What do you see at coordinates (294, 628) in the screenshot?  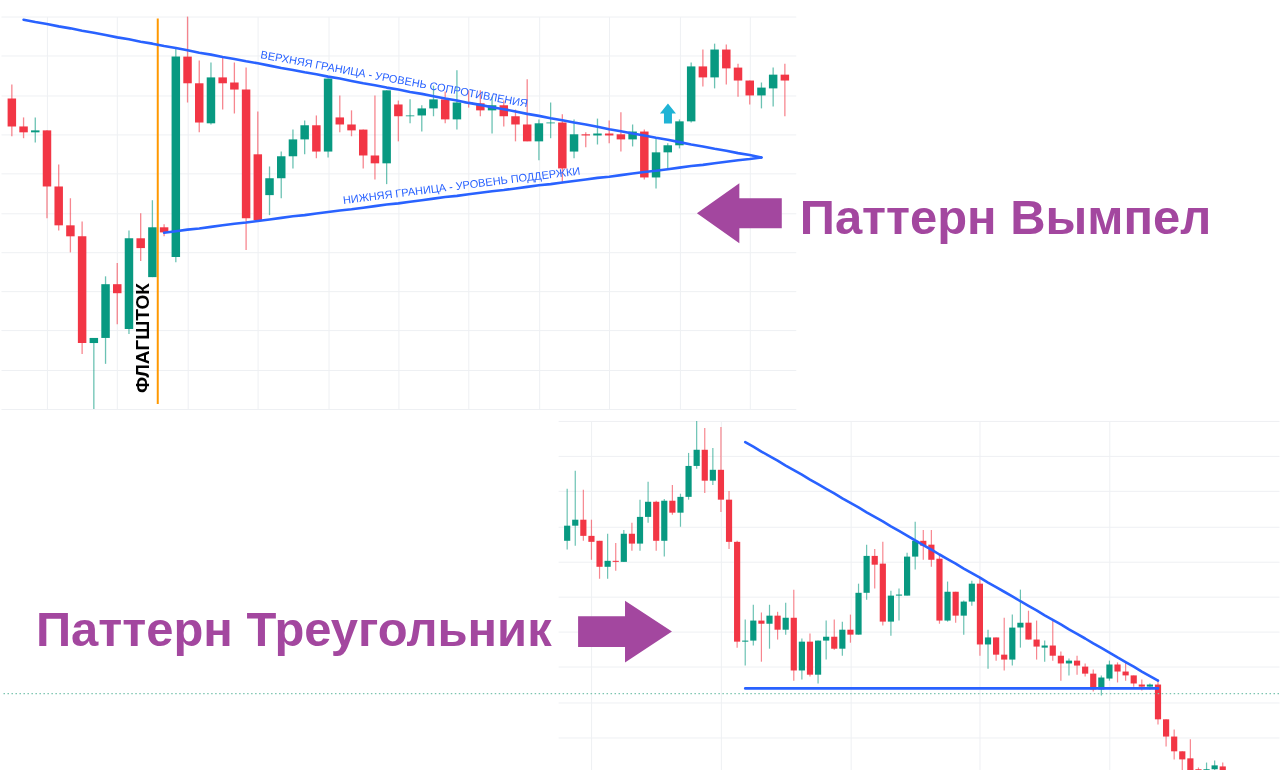 I see `text: Паттерн Треугольник` at bounding box center [294, 628].